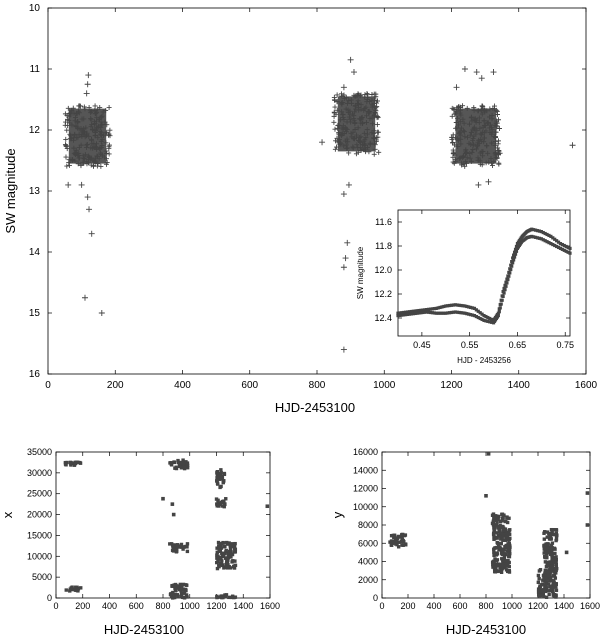 This screenshot has width=600, height=638. What do you see at coordinates (383, 294) in the screenshot?
I see `y-tick-label: 12.2` at bounding box center [383, 294].